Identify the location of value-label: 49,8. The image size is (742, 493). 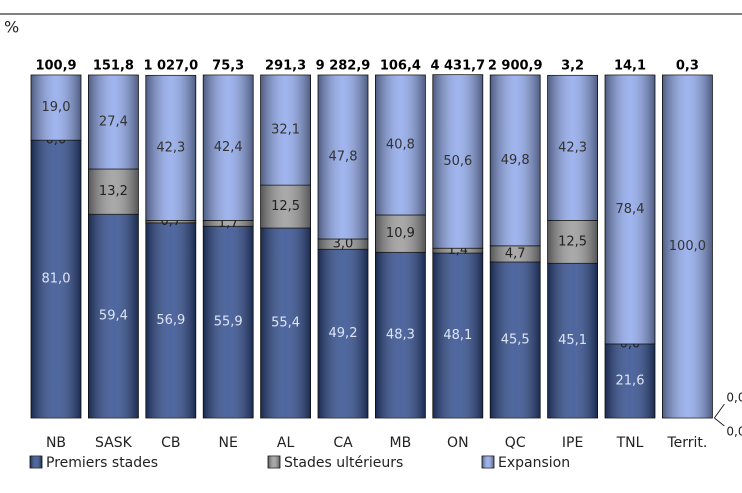
(515, 160).